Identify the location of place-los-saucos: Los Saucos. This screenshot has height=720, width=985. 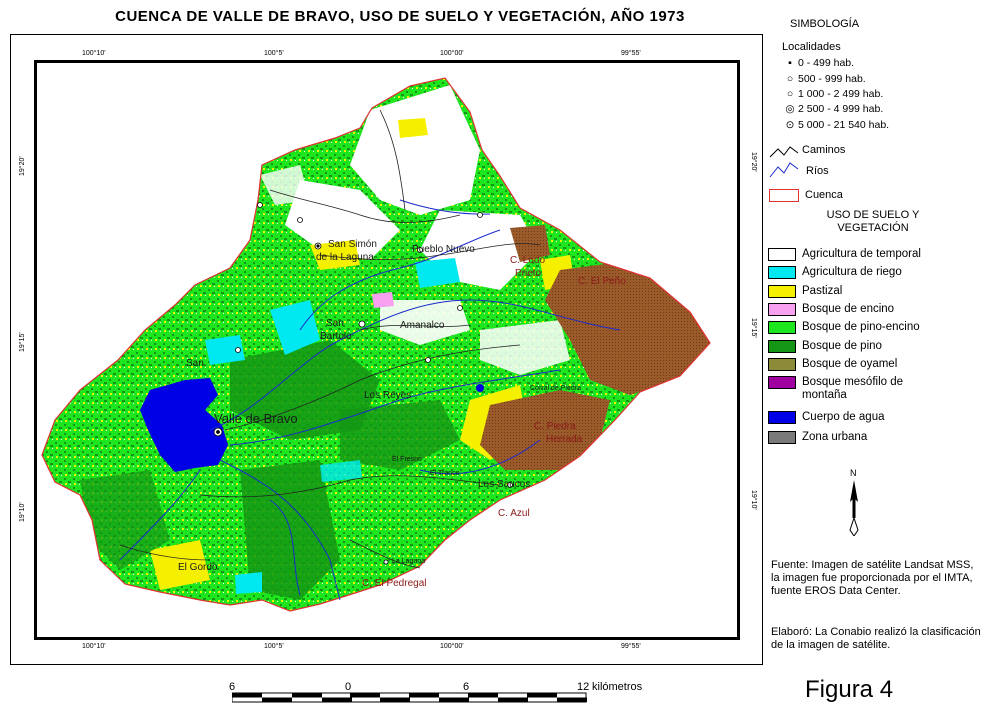
(504, 484).